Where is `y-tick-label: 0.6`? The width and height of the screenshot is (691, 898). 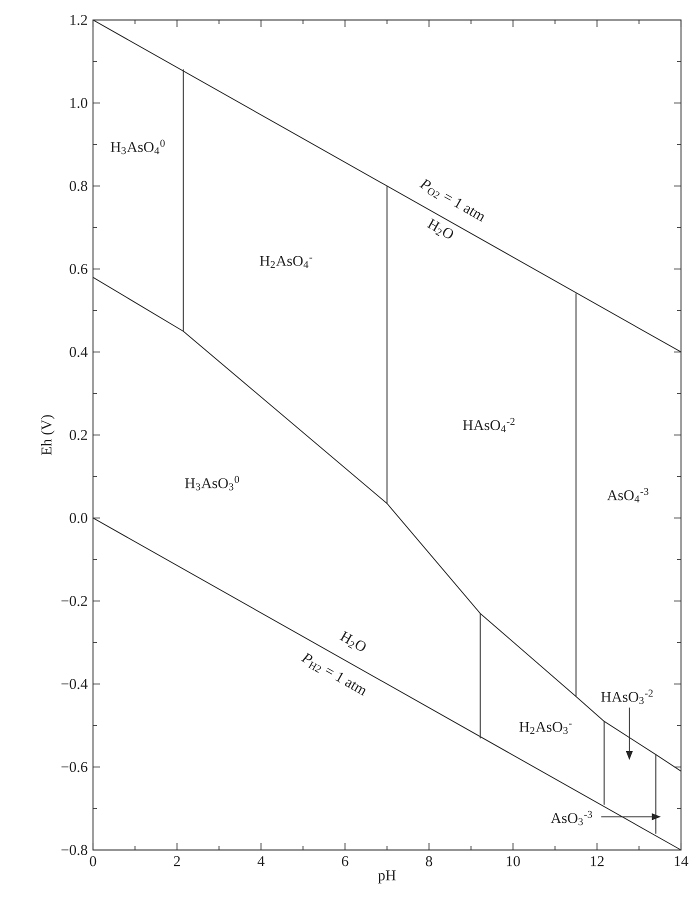 y-tick-label: 0.6 is located at coordinates (79, 269).